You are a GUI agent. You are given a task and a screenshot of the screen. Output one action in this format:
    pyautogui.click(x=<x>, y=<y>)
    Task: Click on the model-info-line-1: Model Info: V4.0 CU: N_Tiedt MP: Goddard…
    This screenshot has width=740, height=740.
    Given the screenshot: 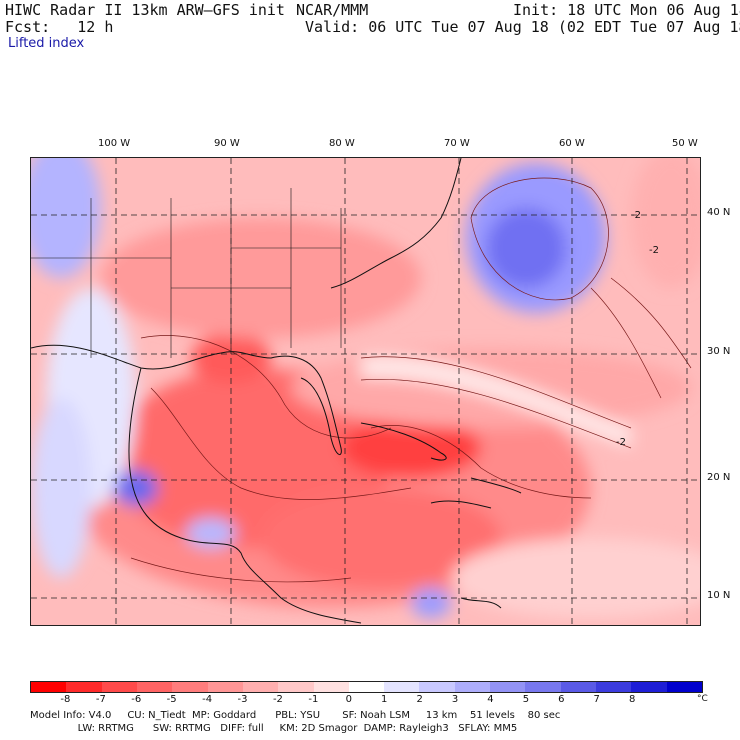 What is the action you would take?
    pyautogui.click(x=295, y=715)
    